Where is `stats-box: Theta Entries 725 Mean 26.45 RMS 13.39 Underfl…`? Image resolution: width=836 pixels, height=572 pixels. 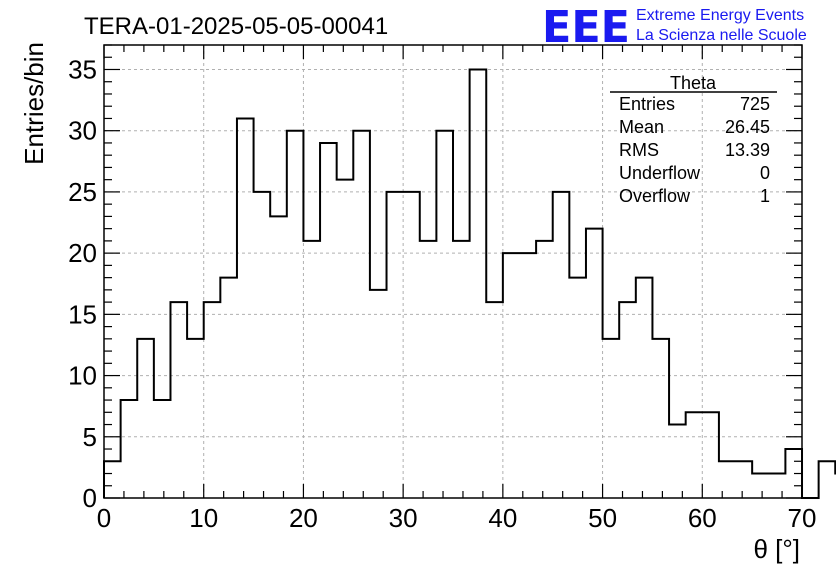 stats-box: Theta Entries 725 Mean 26.45 RMS 13.39 Underfl… is located at coordinates (693, 139).